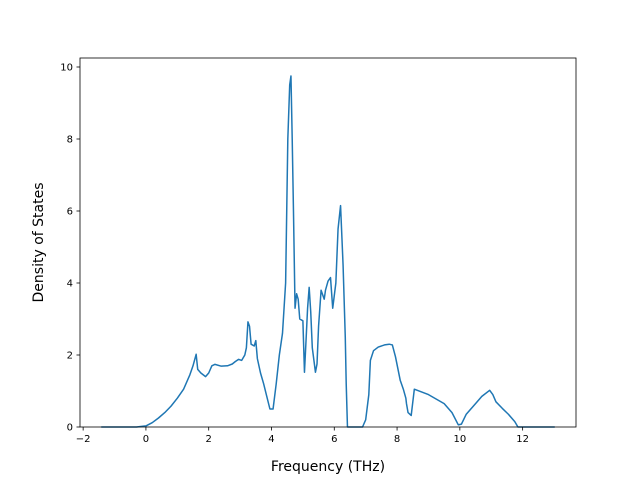 This screenshot has width=640, height=480. Describe the element at coordinates (70, 356) in the screenshot. I see `y-tick-label: 2` at that location.